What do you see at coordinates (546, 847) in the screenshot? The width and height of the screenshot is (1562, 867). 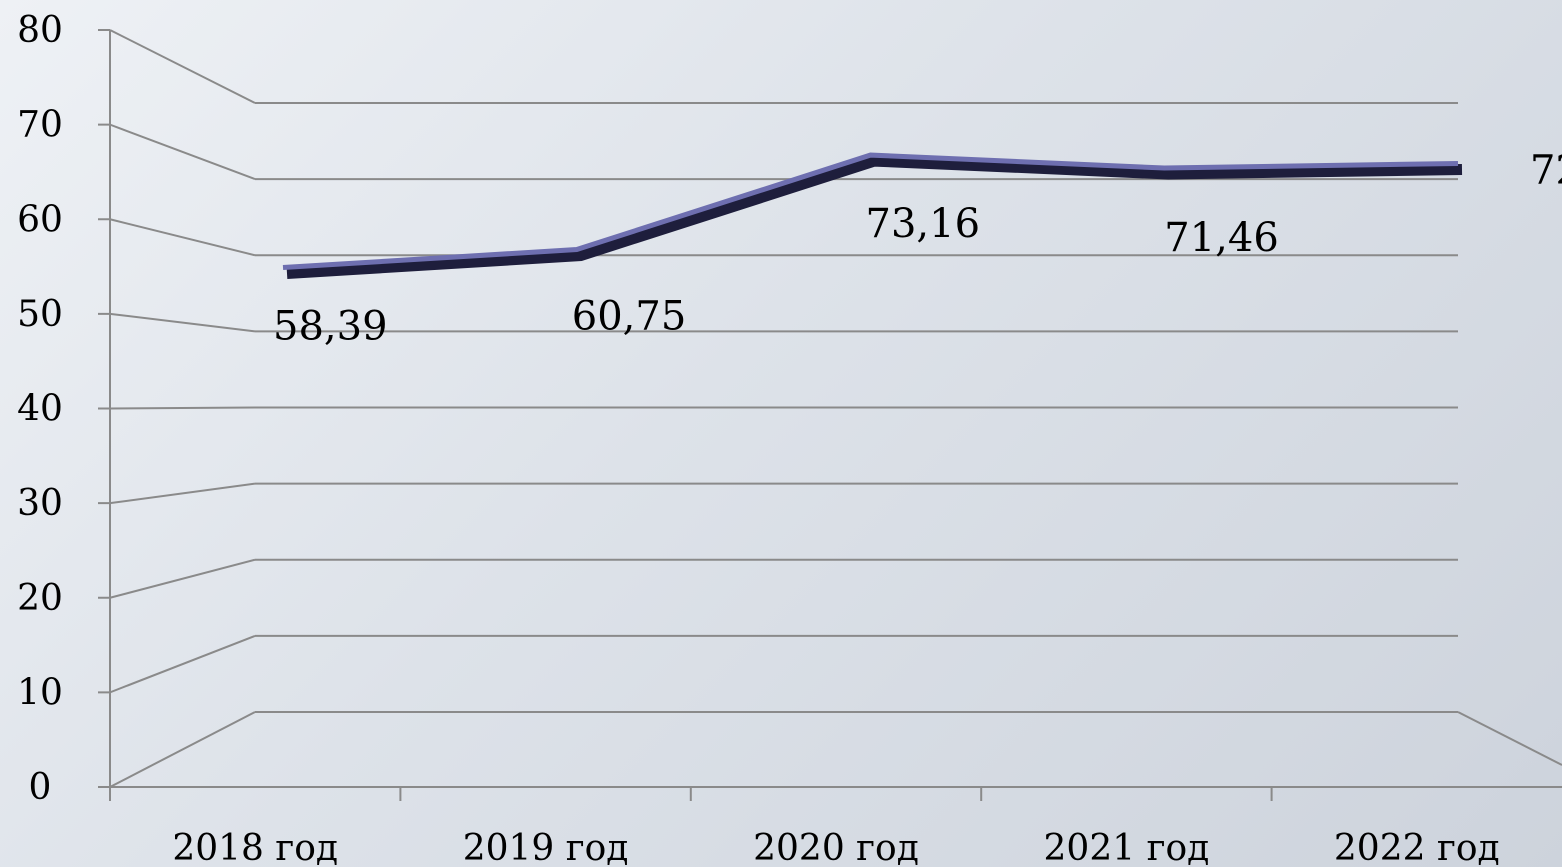 I see `x-tick-label: 2019 год` at bounding box center [546, 847].